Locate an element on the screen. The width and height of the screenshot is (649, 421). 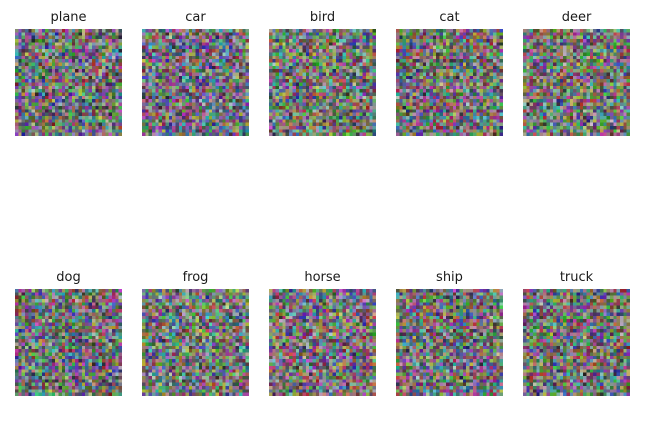
panel-title: deer is located at coordinates (576, 17).